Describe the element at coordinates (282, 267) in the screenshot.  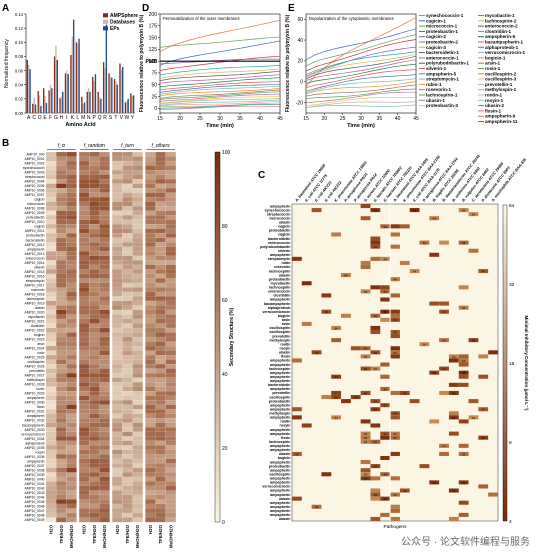
I see `c-row-label: rosevorin` at that location.